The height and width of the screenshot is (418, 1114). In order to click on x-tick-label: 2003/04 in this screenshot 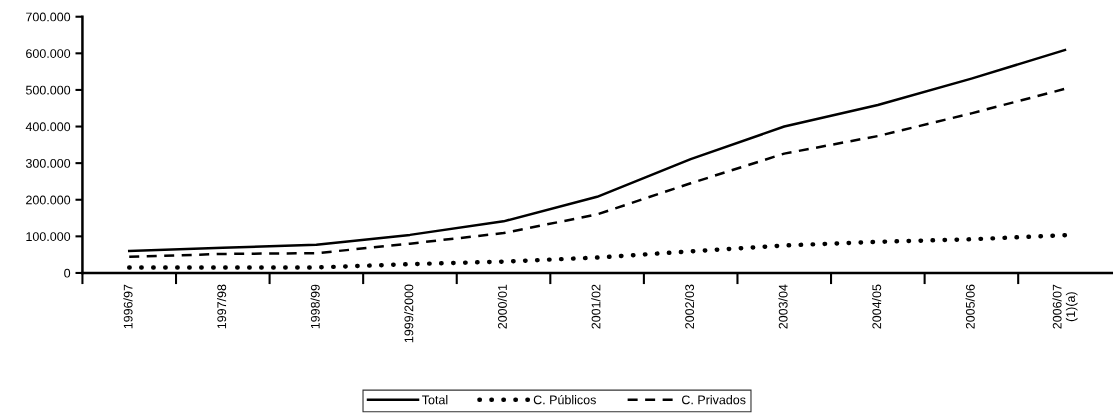, I will do `click(783, 306)`.